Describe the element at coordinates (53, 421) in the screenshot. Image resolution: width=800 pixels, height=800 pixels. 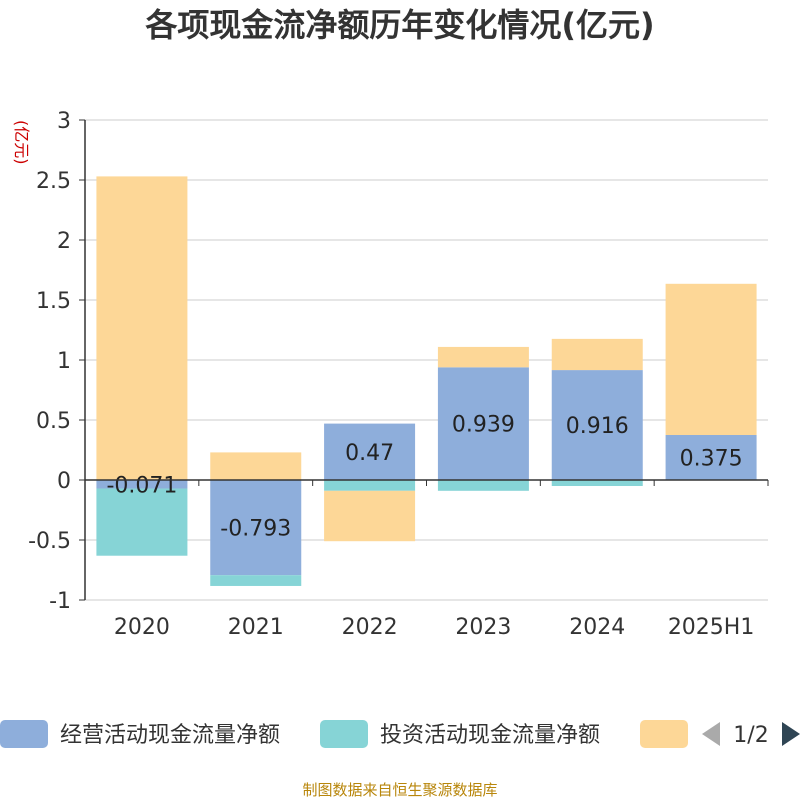
I see `y-tick-label: 0.5` at that location.